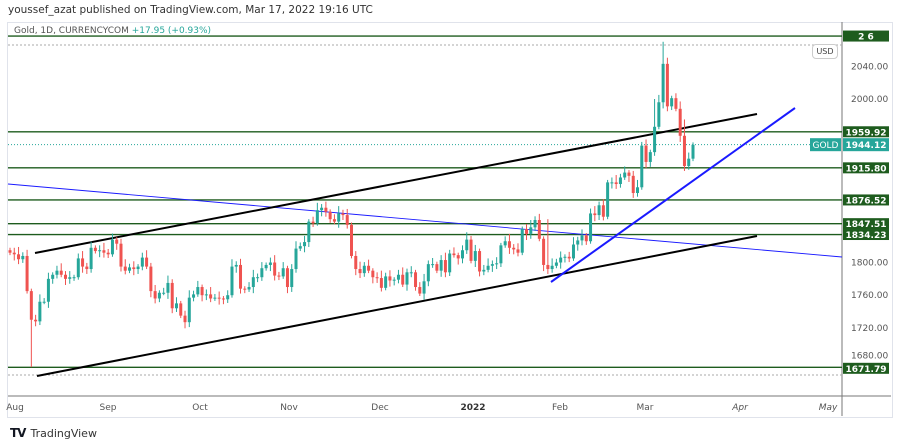 The height and width of the screenshot is (447, 900). Describe the element at coordinates (171, 31) in the screenshot. I see `price-change: +17.95 (+0.93%)` at that location.